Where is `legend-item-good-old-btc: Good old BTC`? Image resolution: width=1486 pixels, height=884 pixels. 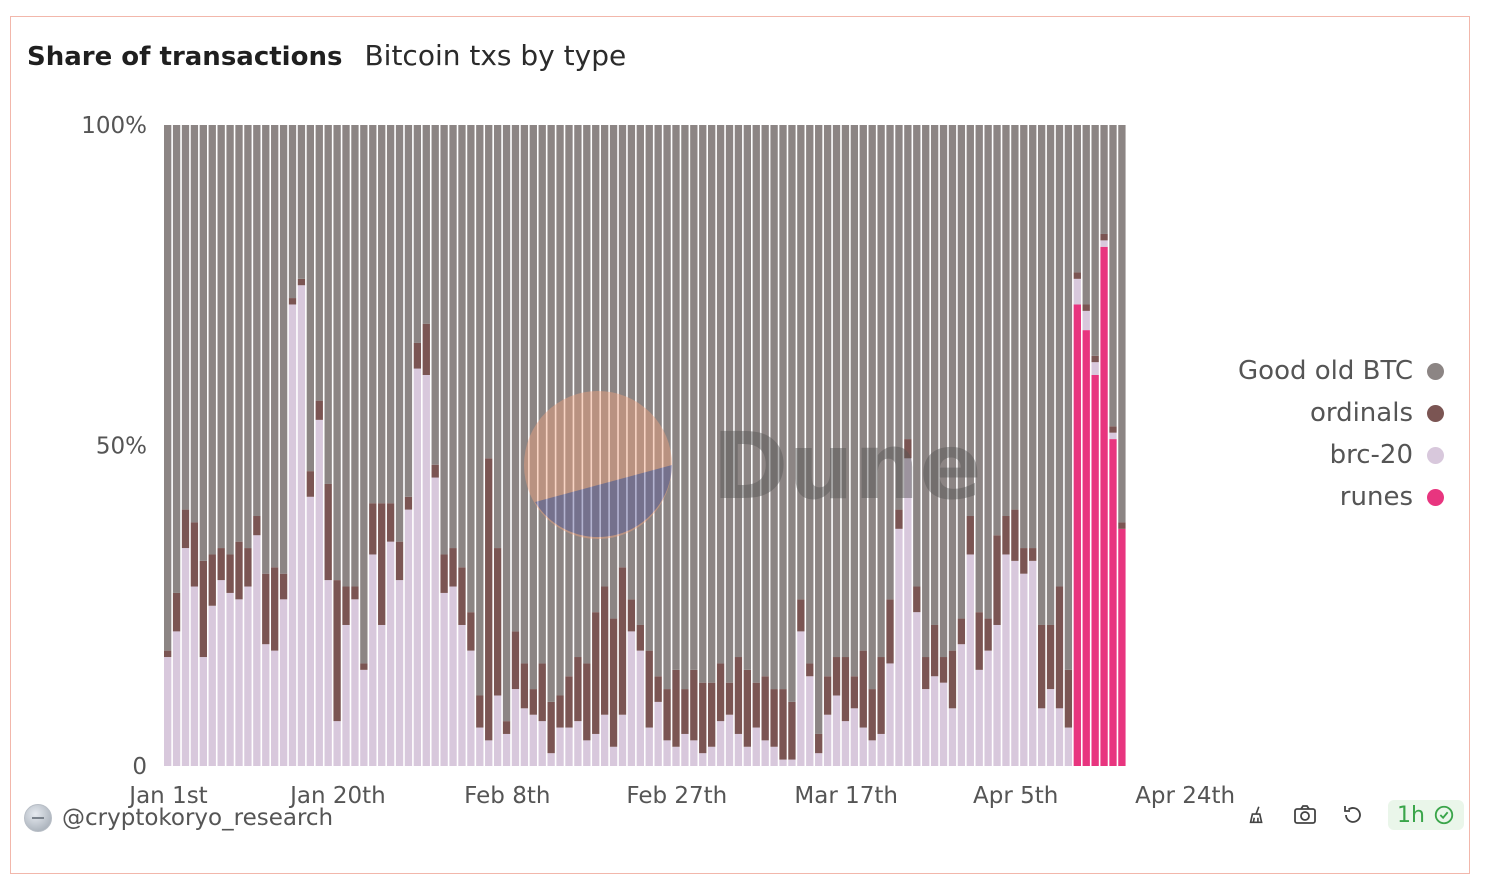 legend-item-good-old-btc: Good old BTC is located at coordinates (1314, 371).